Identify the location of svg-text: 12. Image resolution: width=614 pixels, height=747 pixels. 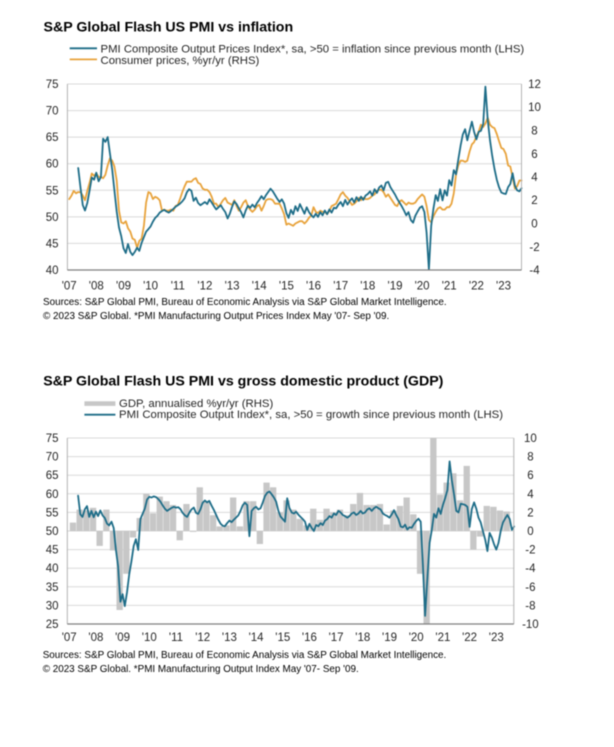
(534, 85).